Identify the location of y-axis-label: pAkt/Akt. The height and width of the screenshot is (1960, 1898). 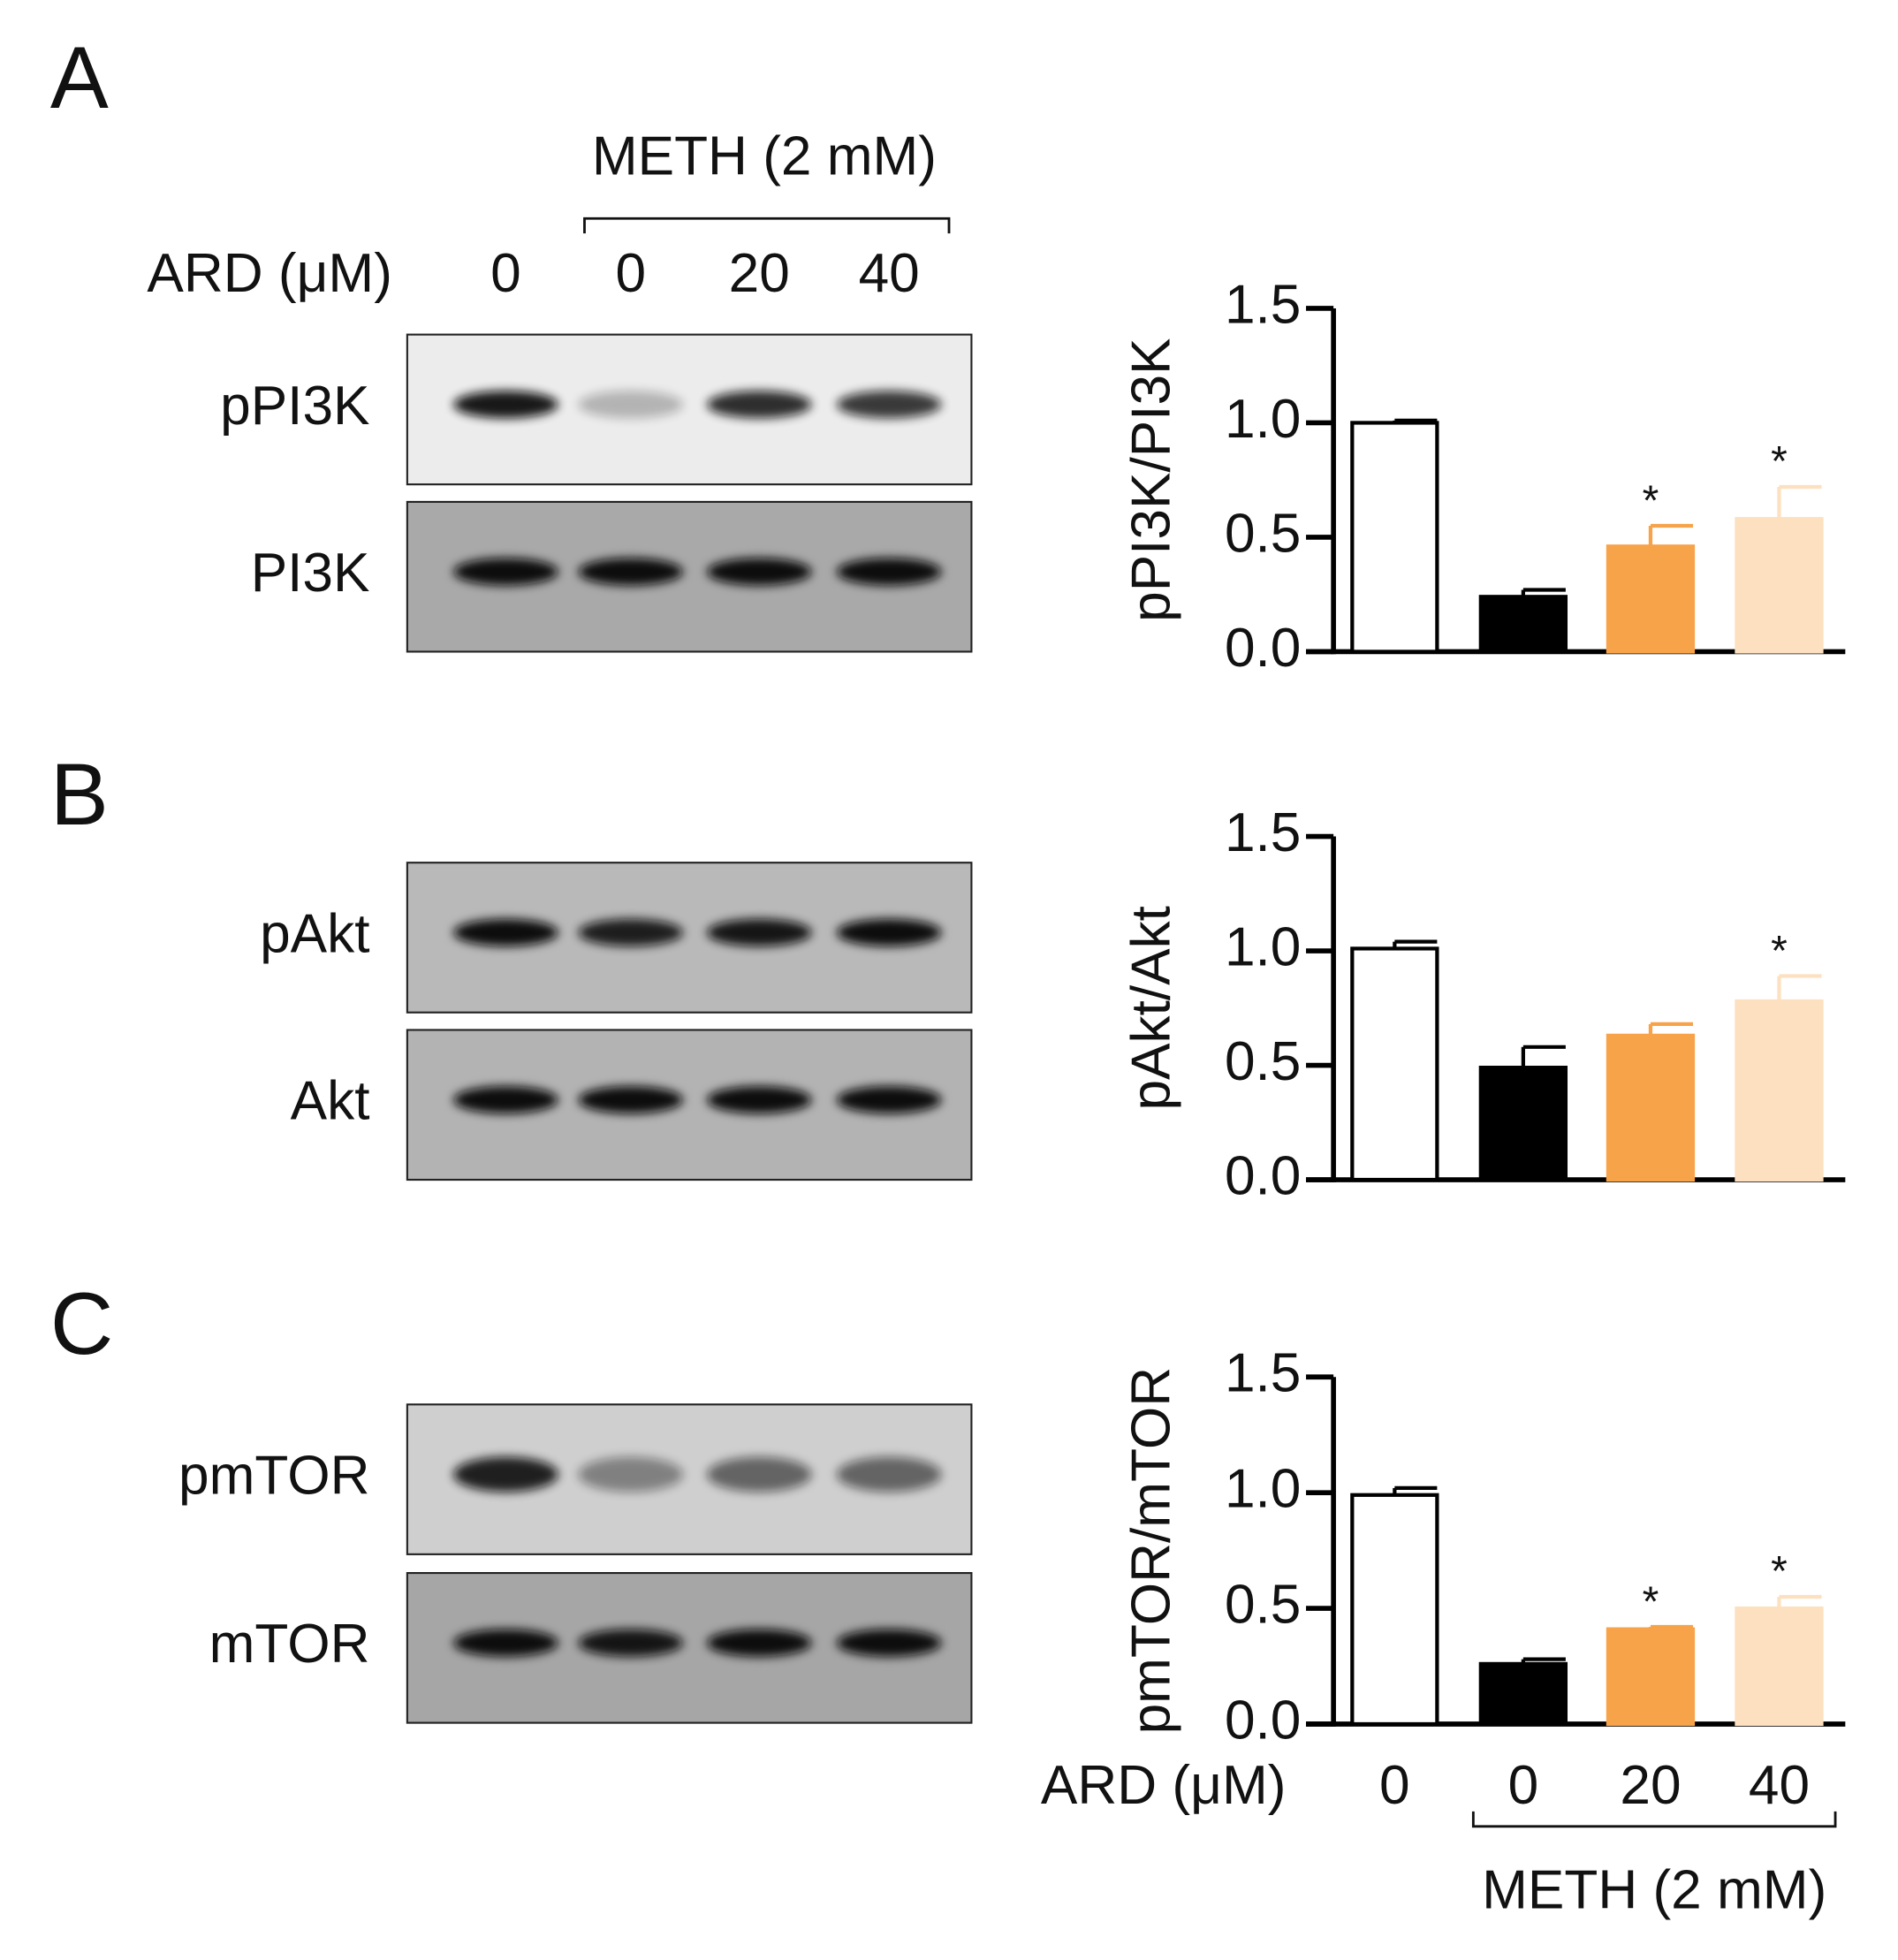
(1151, 1008).